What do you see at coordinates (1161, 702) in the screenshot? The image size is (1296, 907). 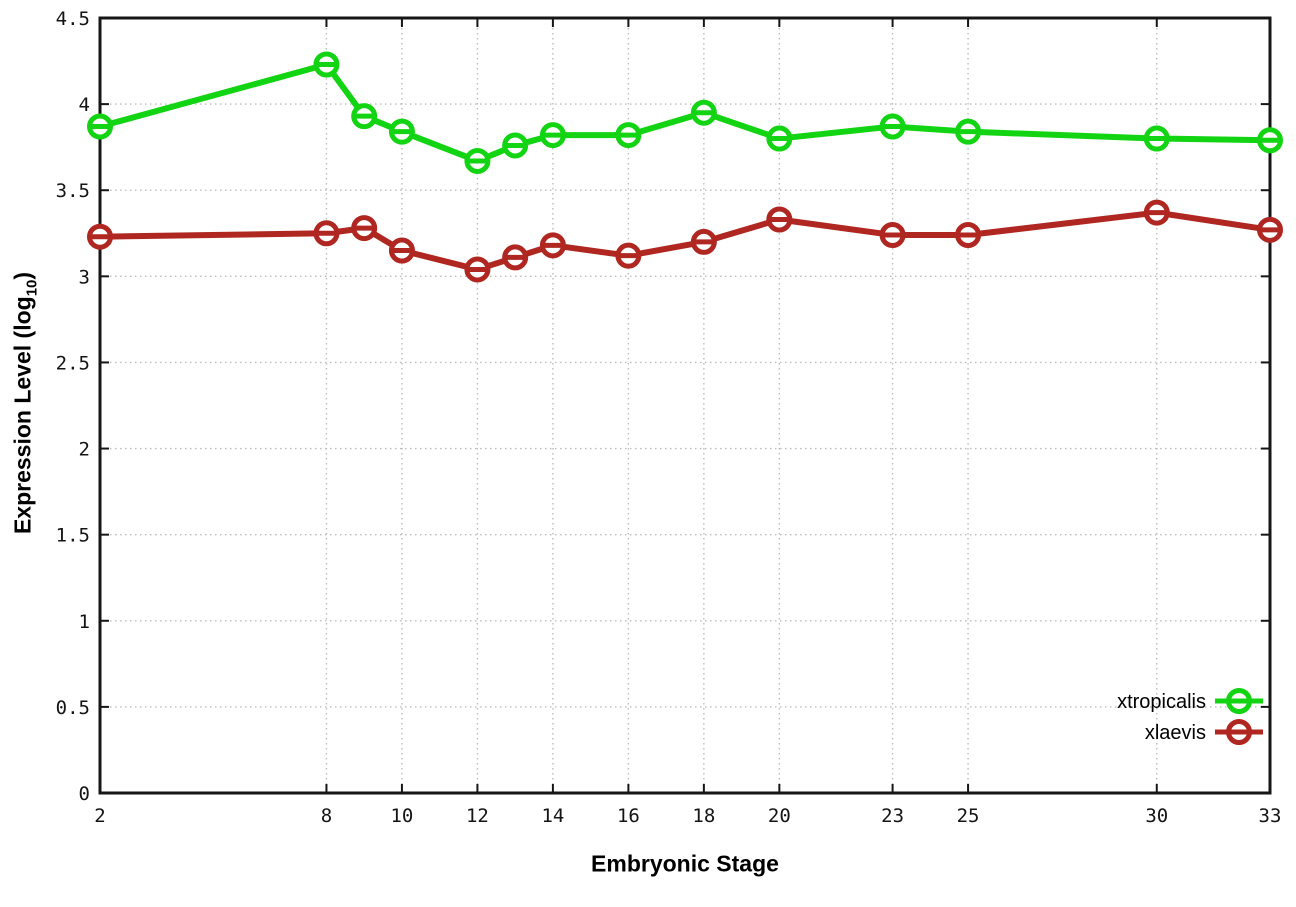 I see `legend-label: xtropicalis` at bounding box center [1161, 702].